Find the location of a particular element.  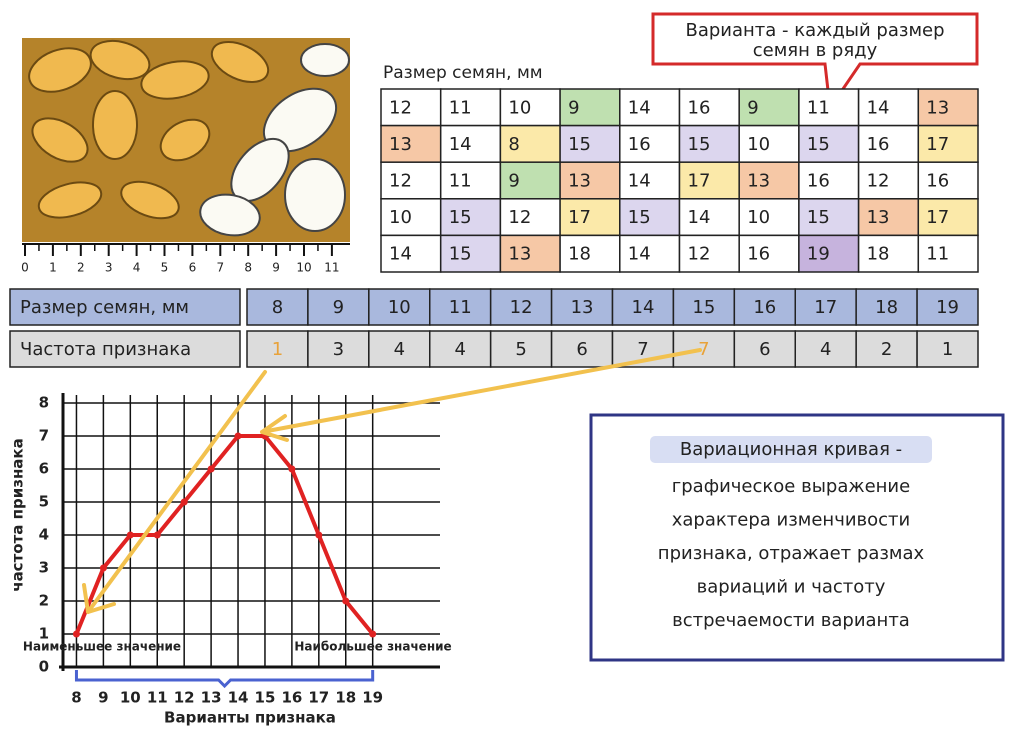

ruler-label: 9 is located at coordinates (276, 268).